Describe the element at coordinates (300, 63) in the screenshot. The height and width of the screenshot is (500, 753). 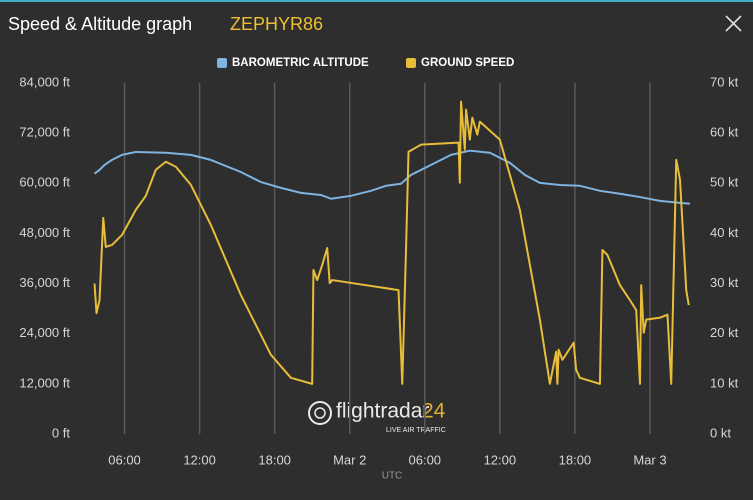
I see `legend-label: BAROMETRIC ALTITUDE` at that location.